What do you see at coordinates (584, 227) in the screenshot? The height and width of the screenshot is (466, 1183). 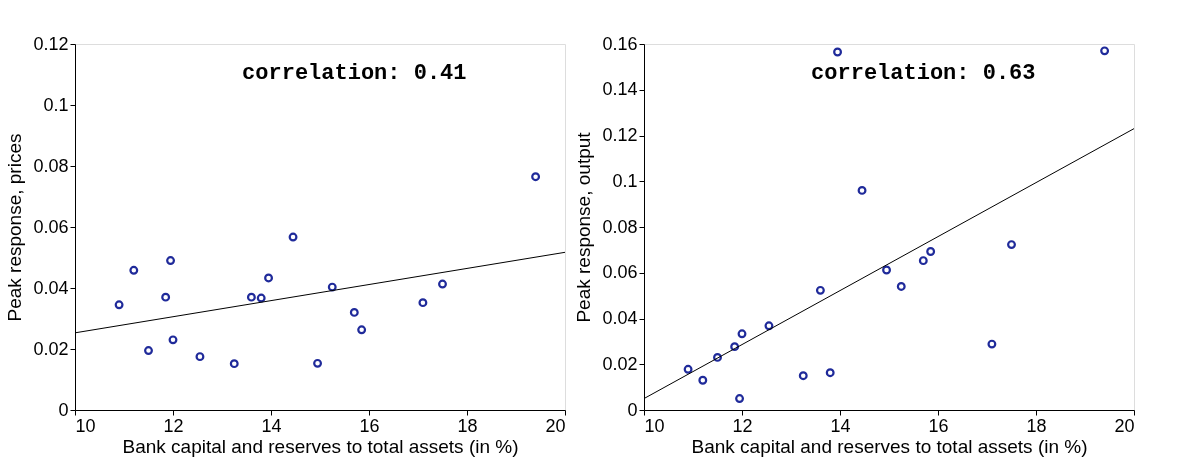 I see `y-axis-title: Peak response, output` at bounding box center [584, 227].